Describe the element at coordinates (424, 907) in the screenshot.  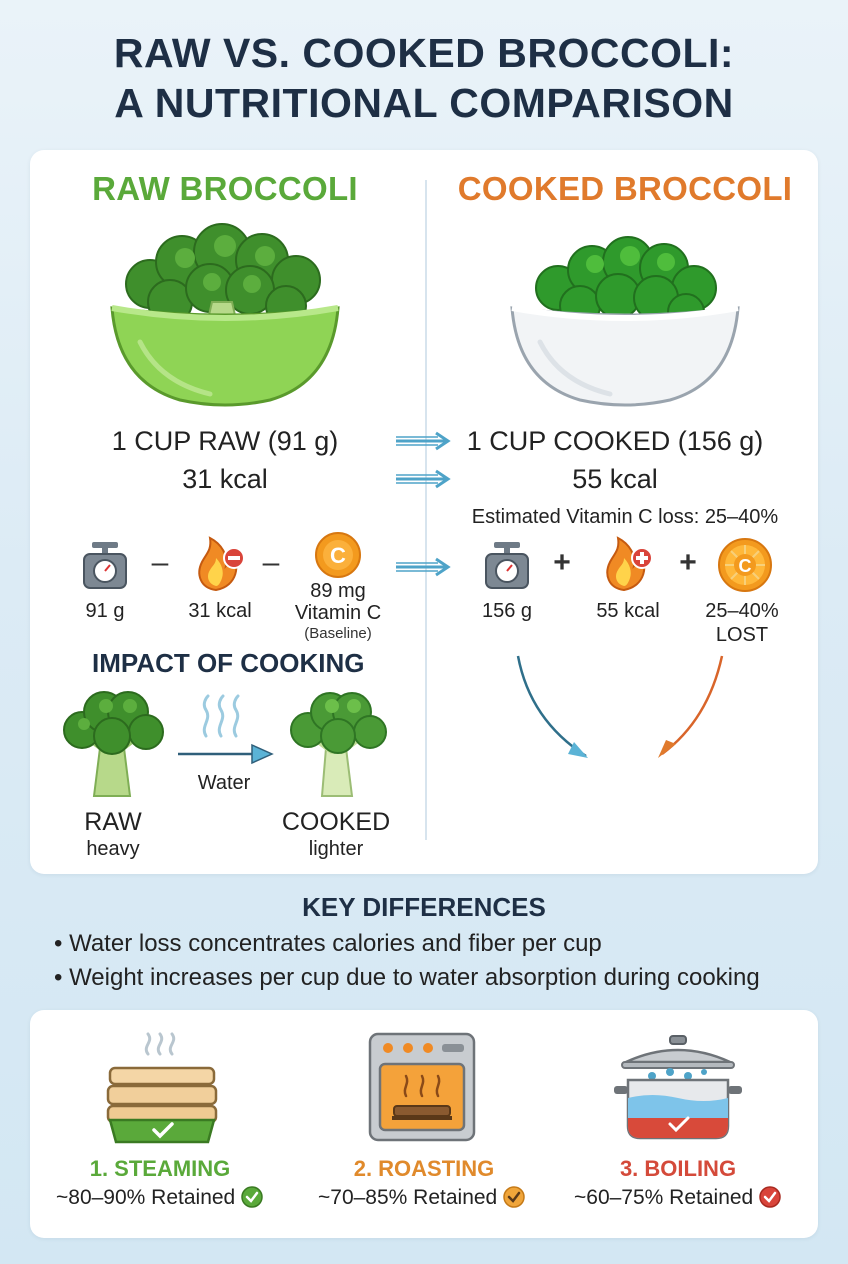
I see `key-differences-heading: KEY DIFFERENCES` at that location.